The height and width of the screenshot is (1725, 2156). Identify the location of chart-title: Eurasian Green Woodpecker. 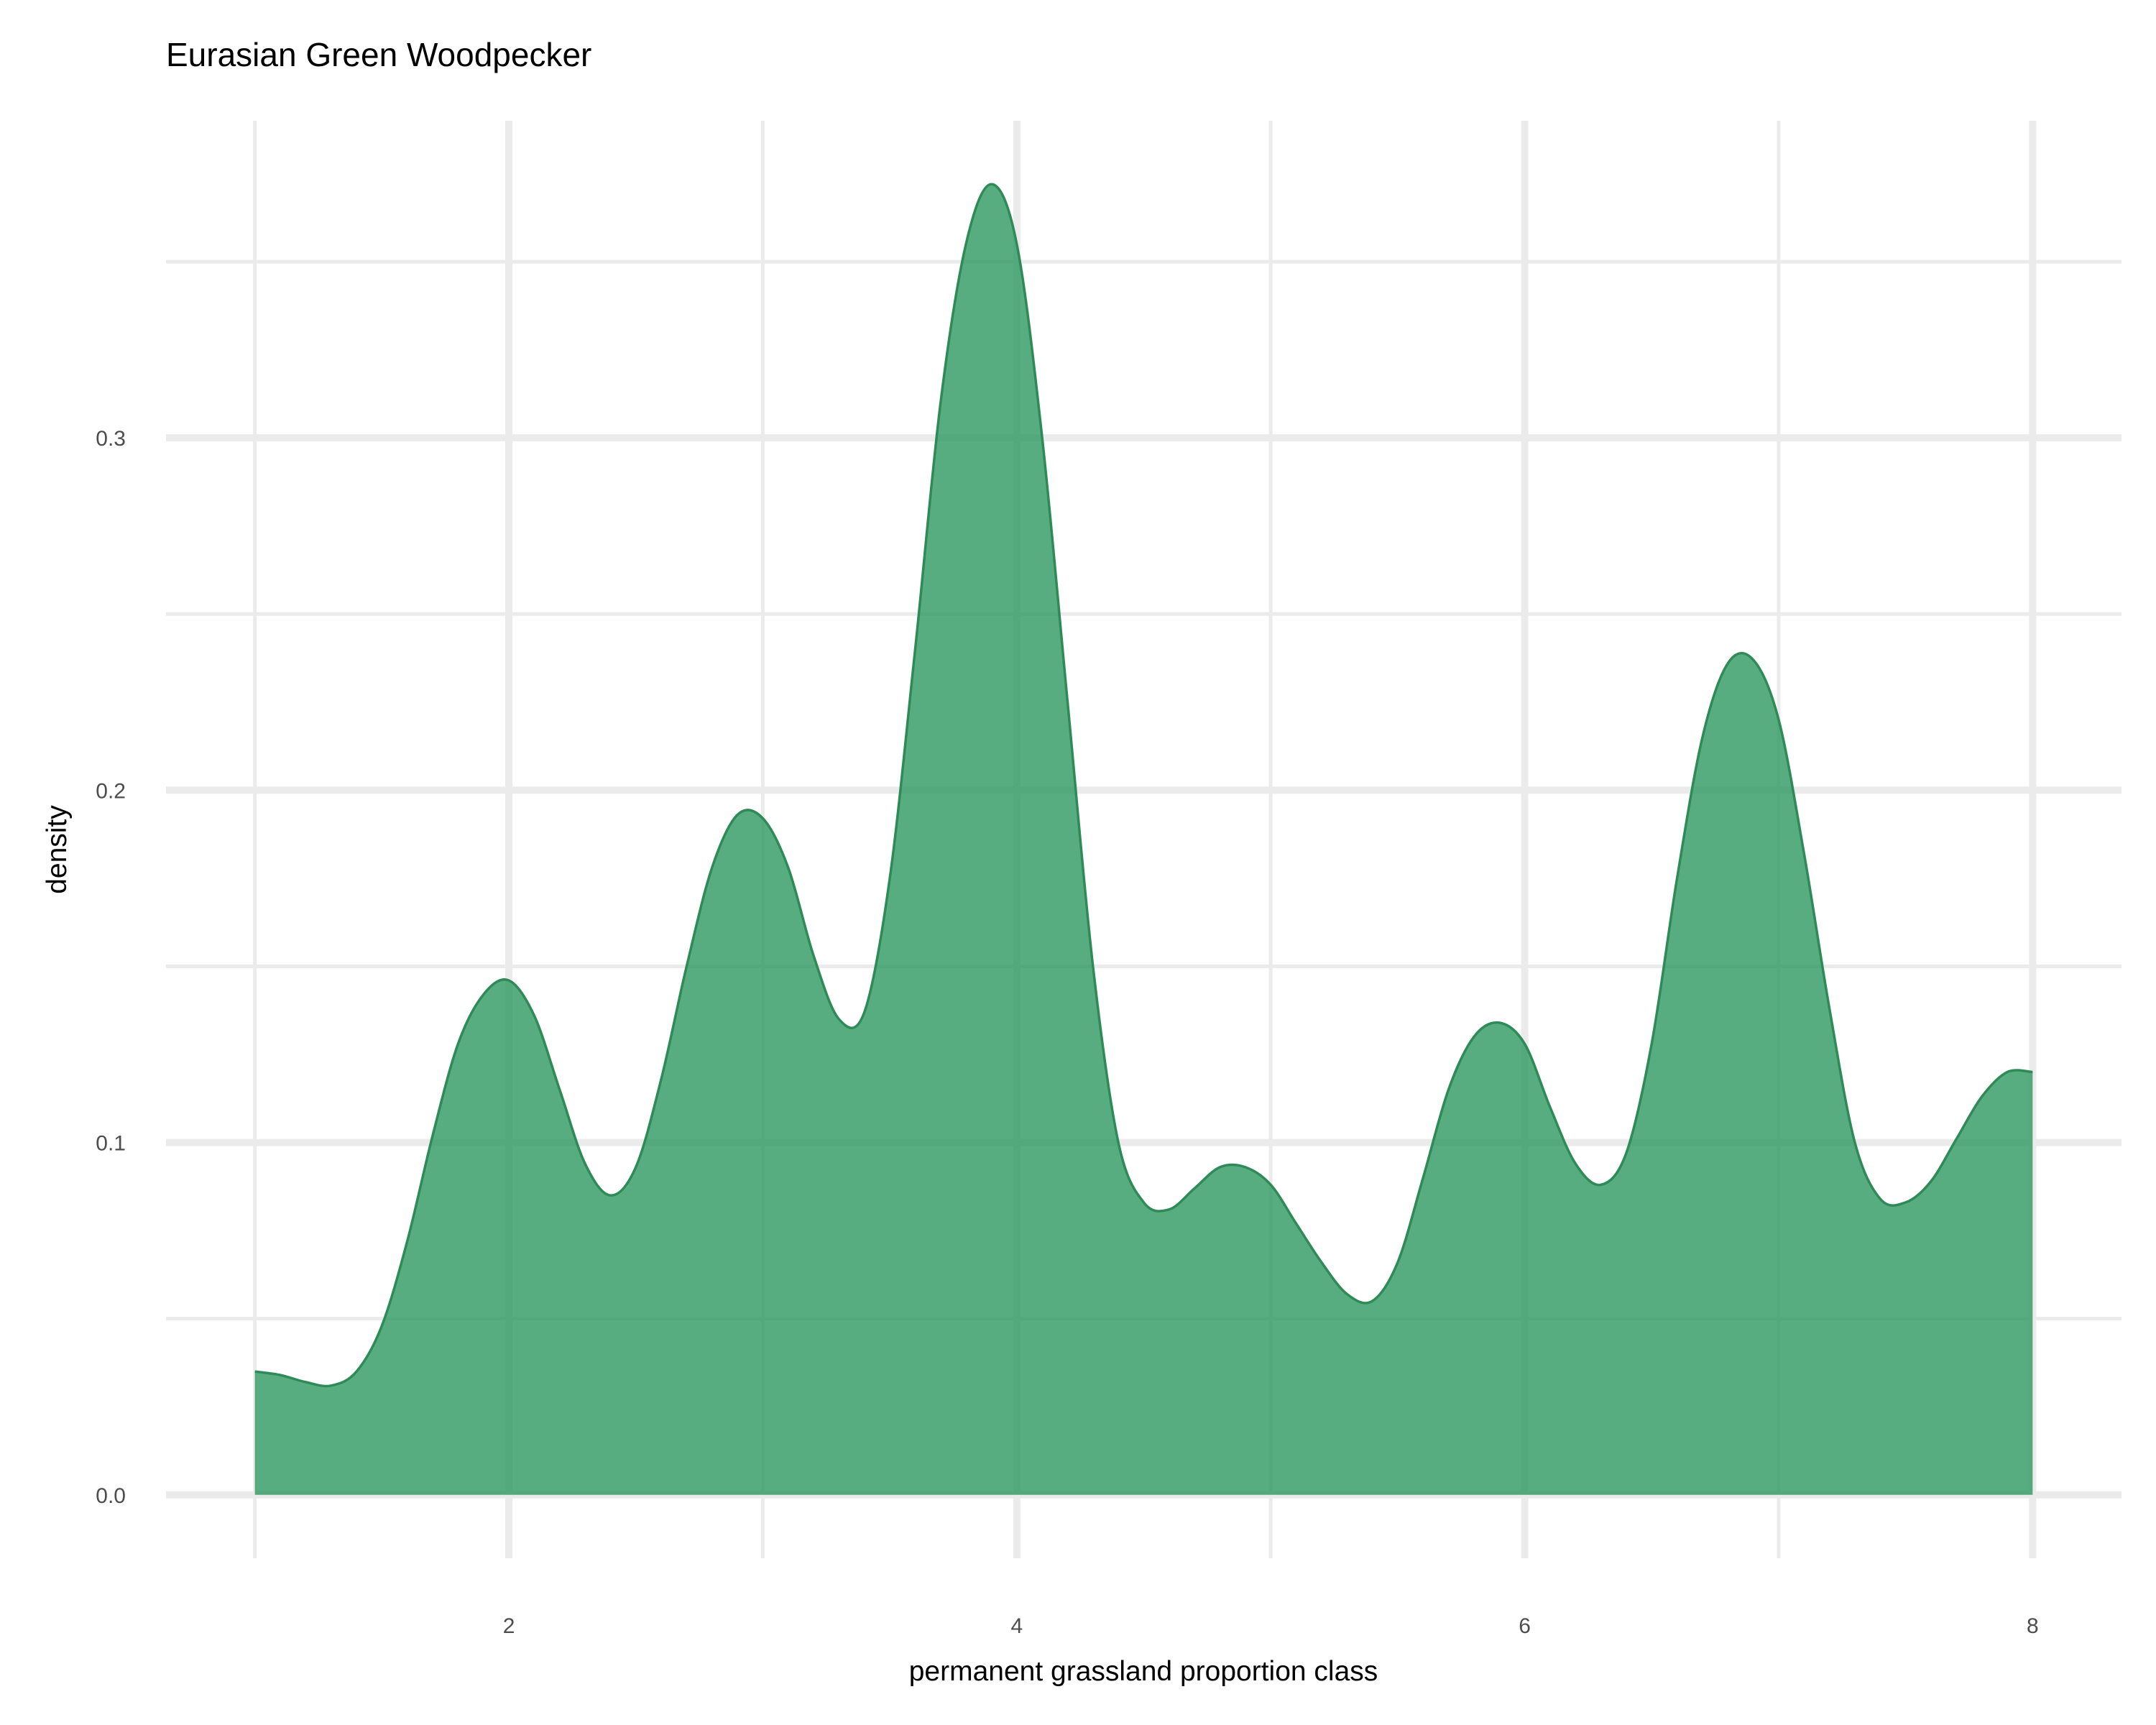
(379, 54).